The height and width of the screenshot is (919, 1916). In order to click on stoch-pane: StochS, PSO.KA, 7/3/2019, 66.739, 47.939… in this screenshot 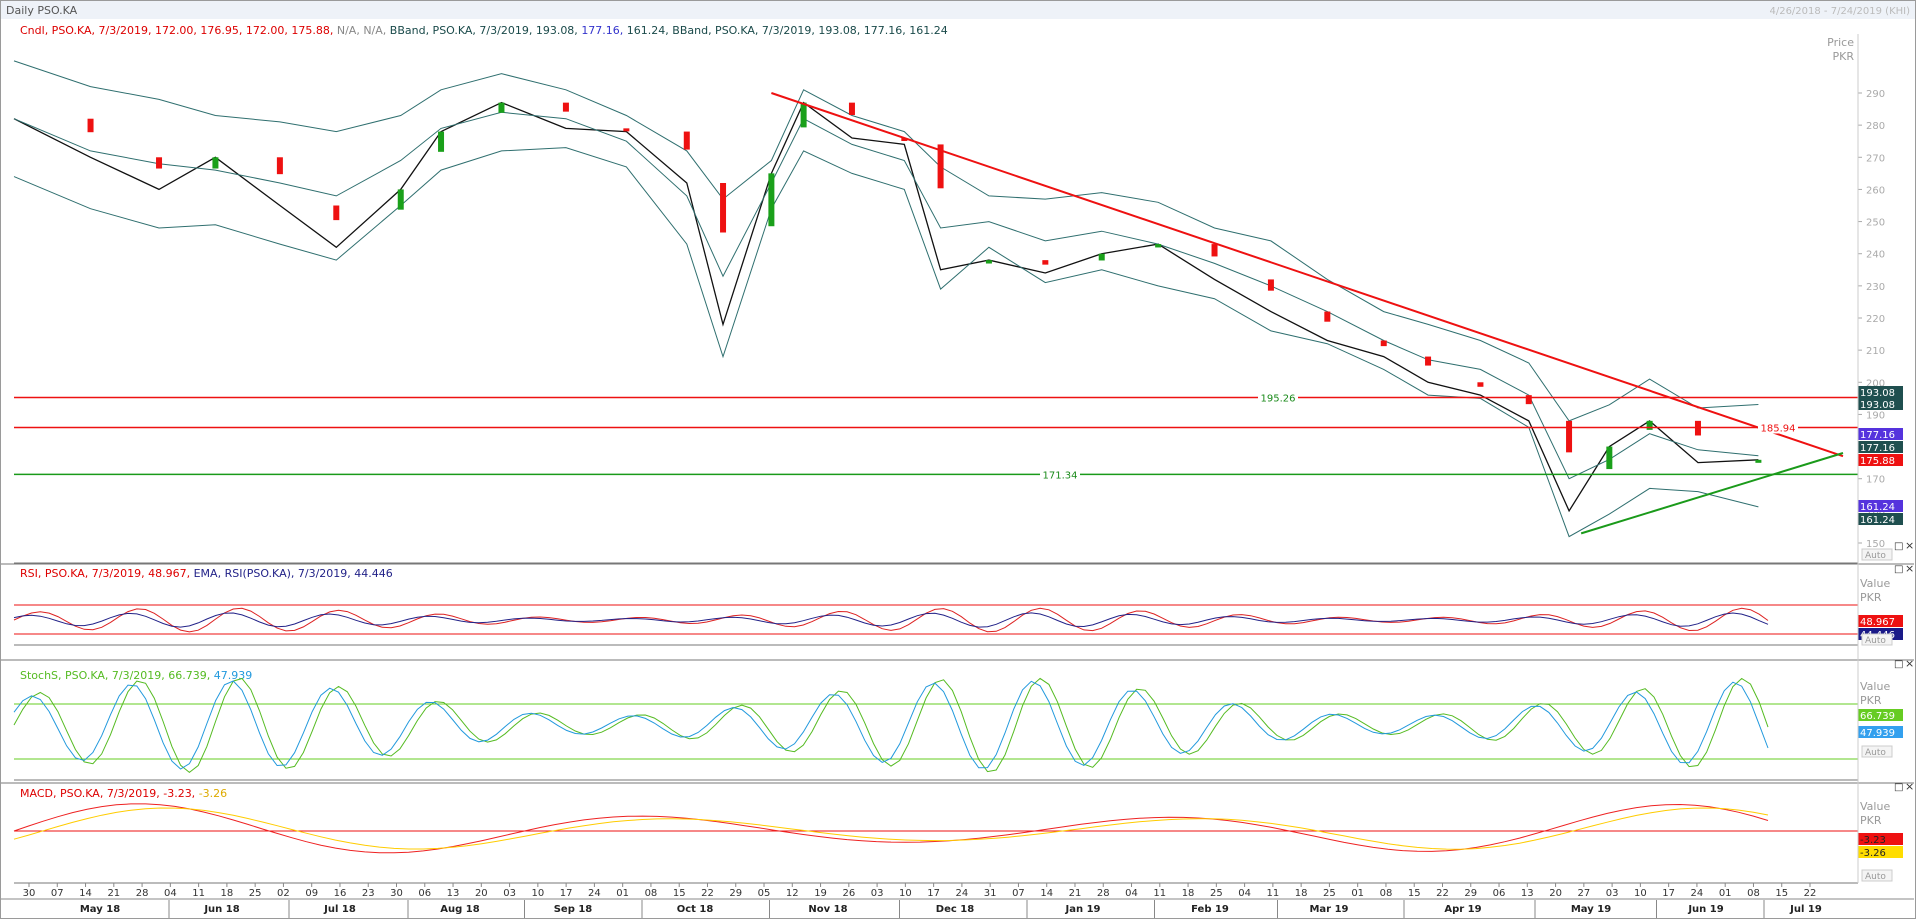, I will do `click(957, 720)`.